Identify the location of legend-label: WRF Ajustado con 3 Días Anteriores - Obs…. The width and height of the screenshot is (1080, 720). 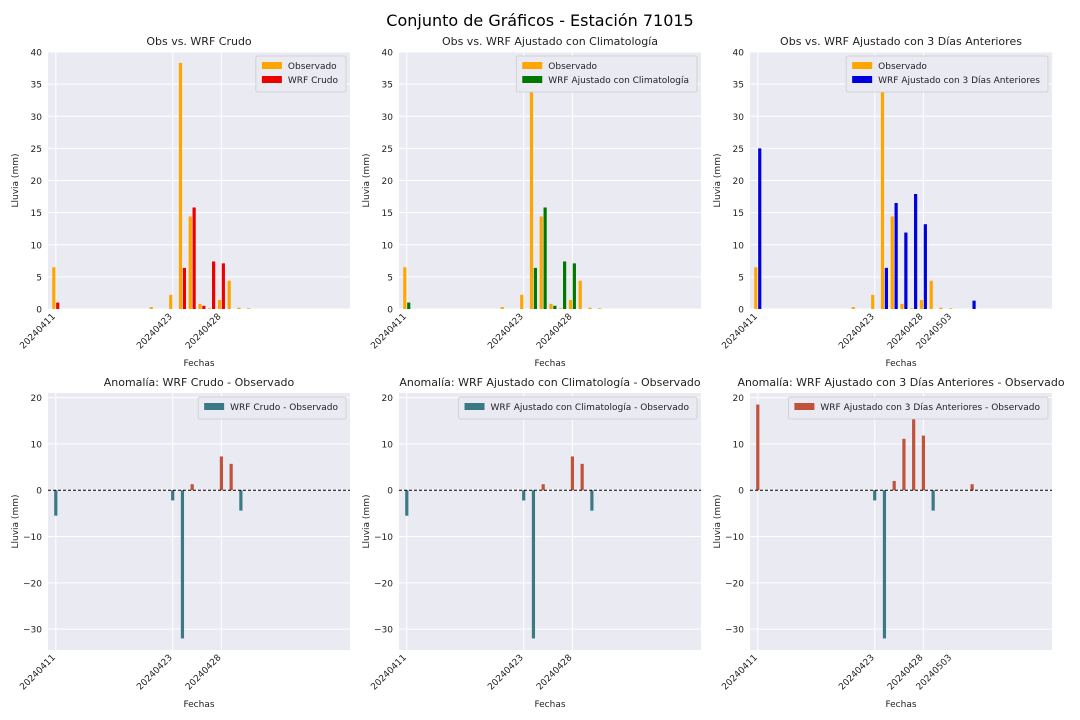
(930, 408).